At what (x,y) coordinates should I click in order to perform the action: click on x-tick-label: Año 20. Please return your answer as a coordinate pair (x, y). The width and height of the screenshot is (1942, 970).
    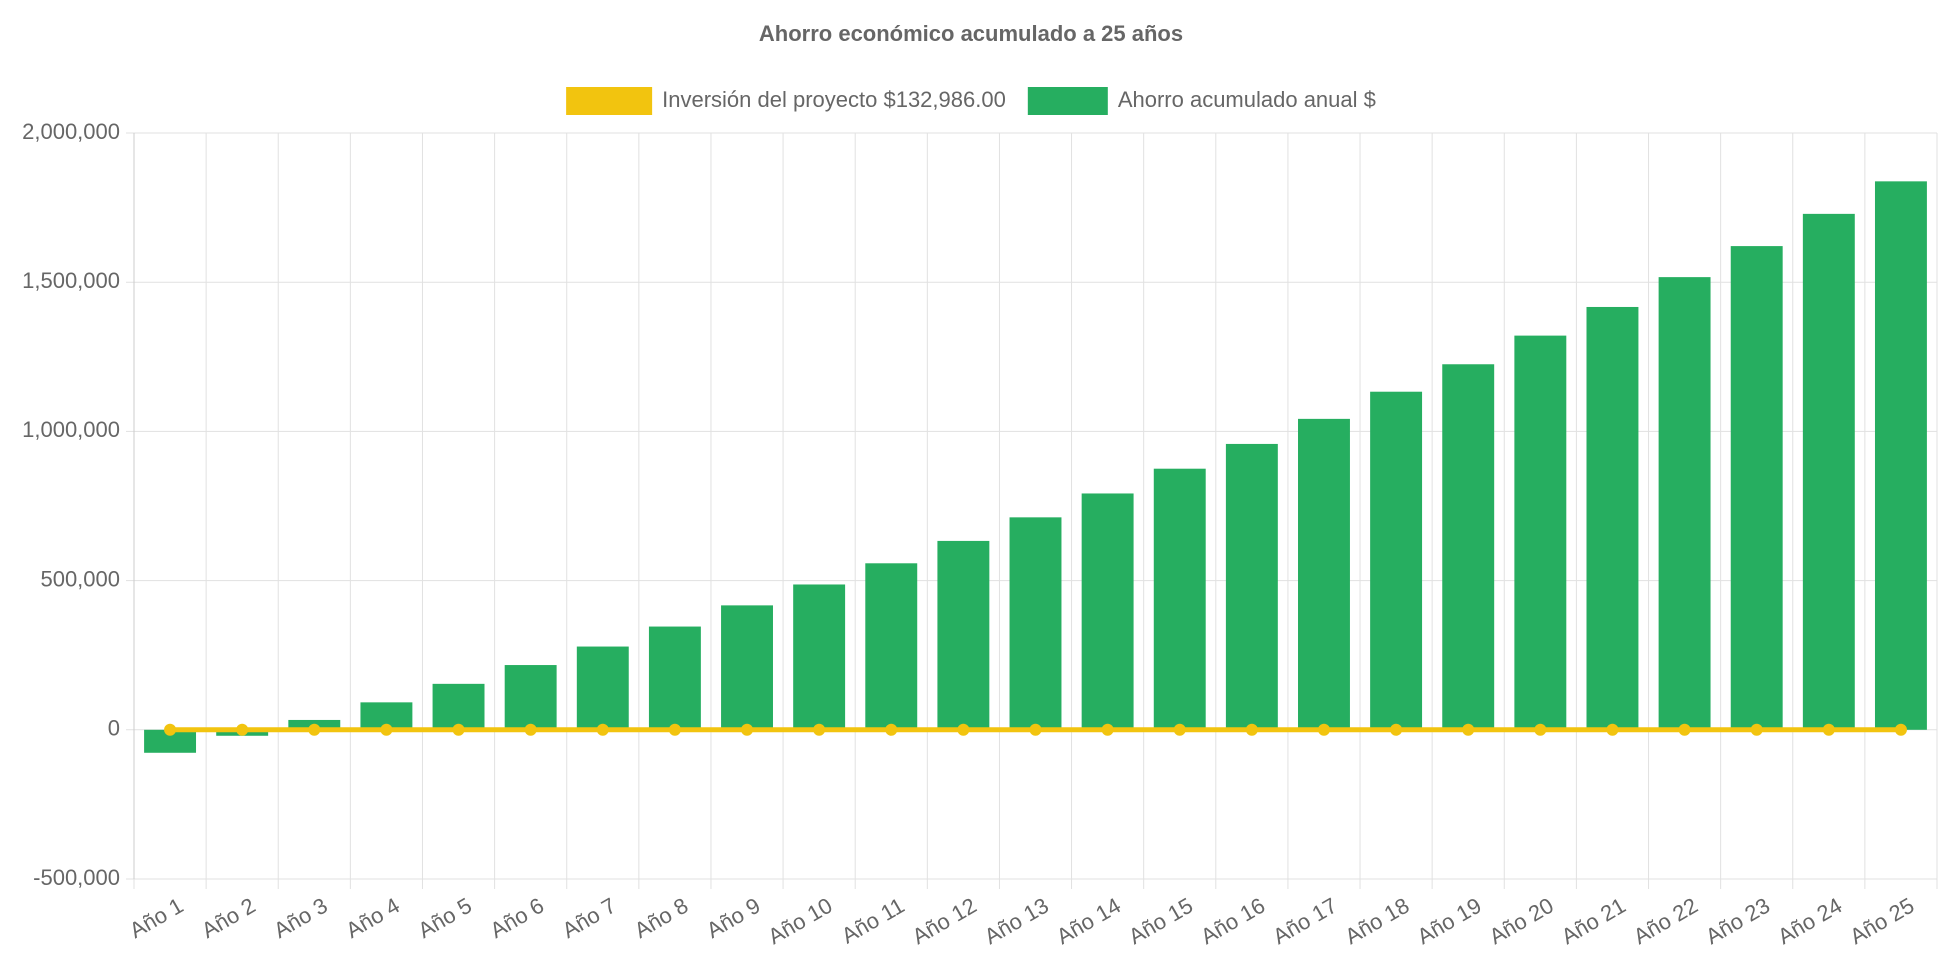
    Looking at the image, I should click on (1521, 921).